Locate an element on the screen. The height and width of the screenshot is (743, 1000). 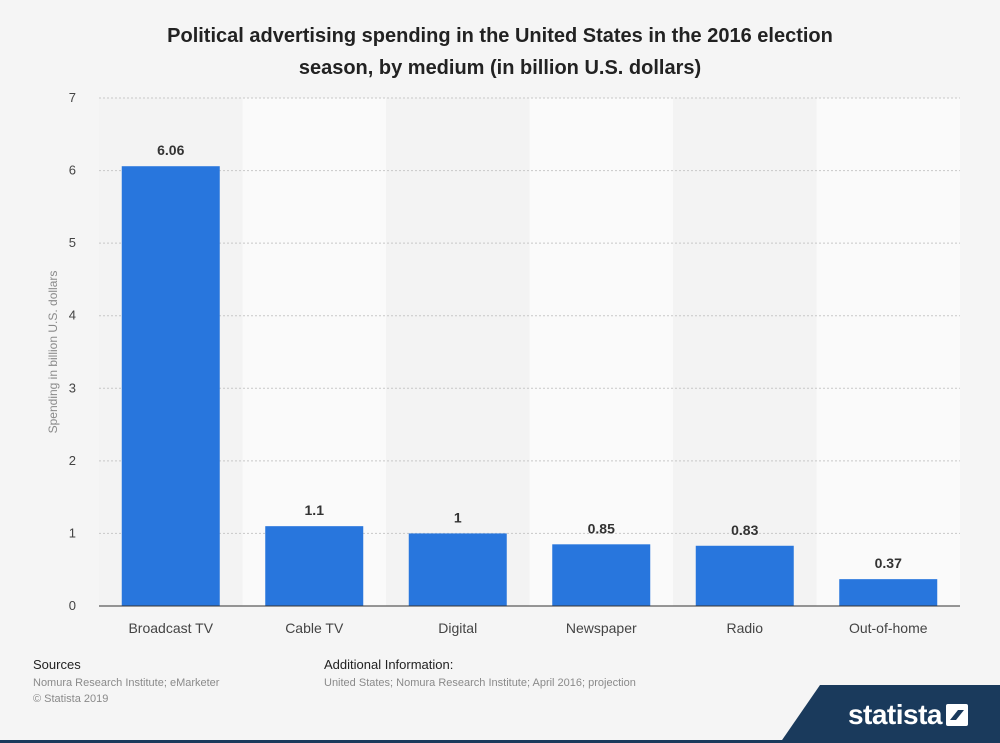
copyright-text: © Statista 2019 is located at coordinates (71, 699).